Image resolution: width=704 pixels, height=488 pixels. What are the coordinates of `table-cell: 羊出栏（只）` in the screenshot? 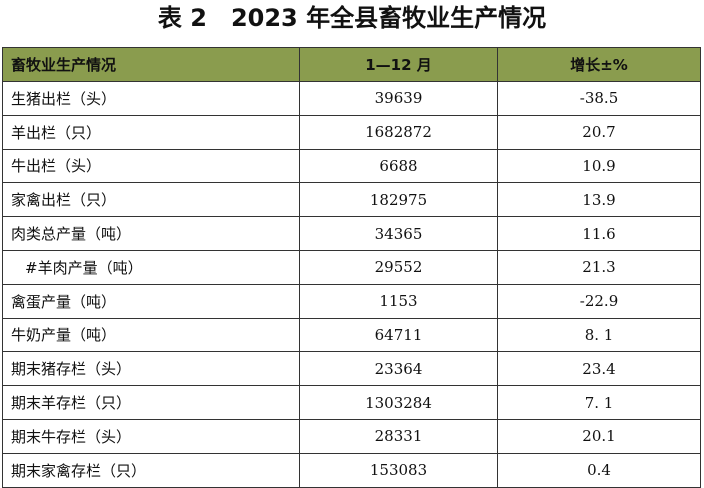 It's located at (151, 132).